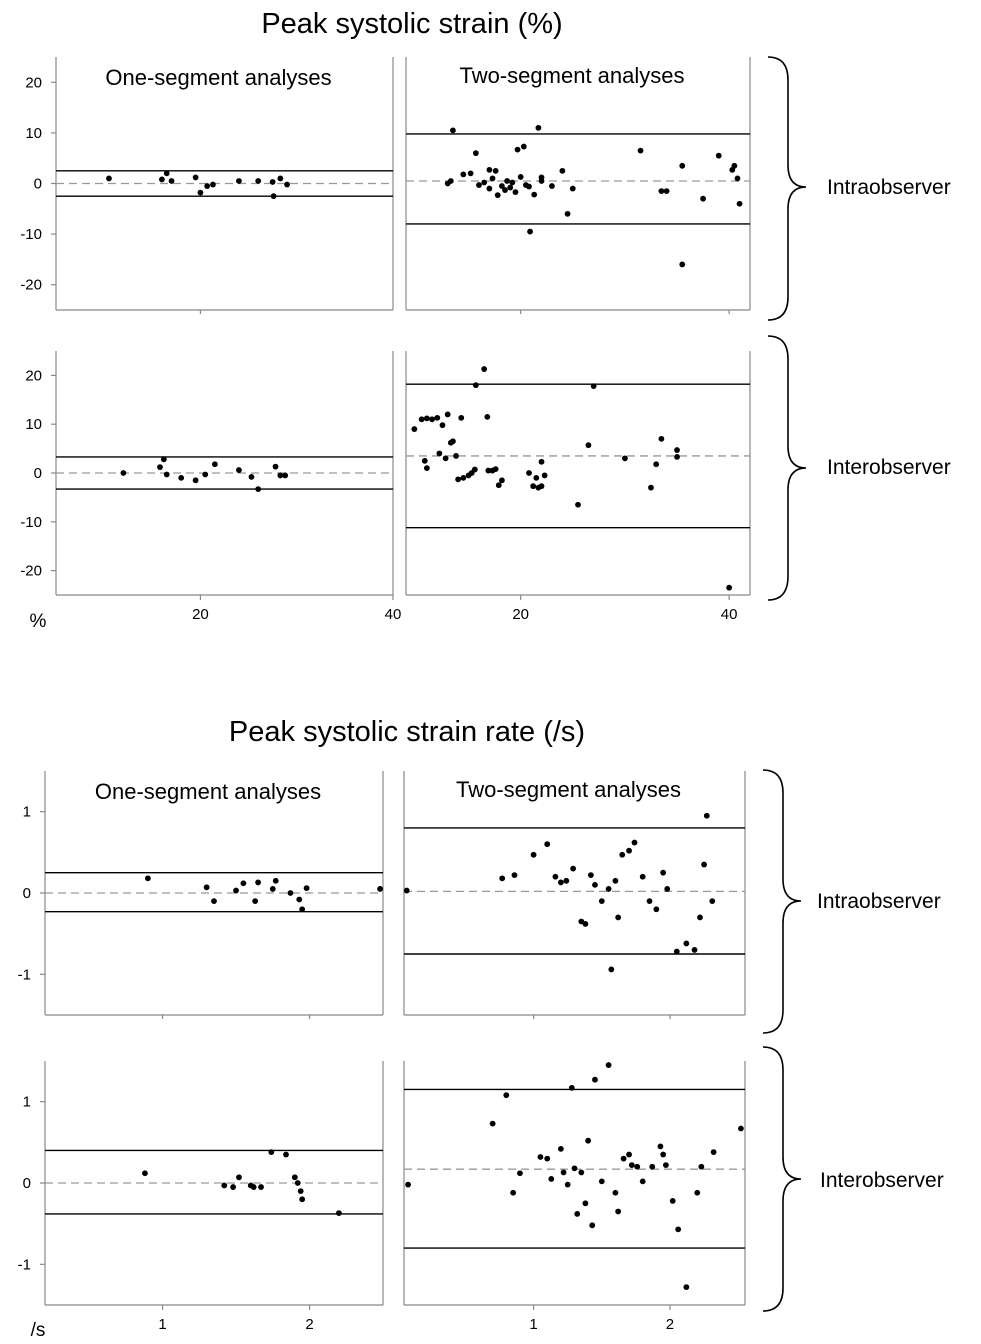 The height and width of the screenshot is (1344, 981). Describe the element at coordinates (201, 895) in the screenshot. I see `panel-4: 1 0 -1 One-segment analyses` at that location.